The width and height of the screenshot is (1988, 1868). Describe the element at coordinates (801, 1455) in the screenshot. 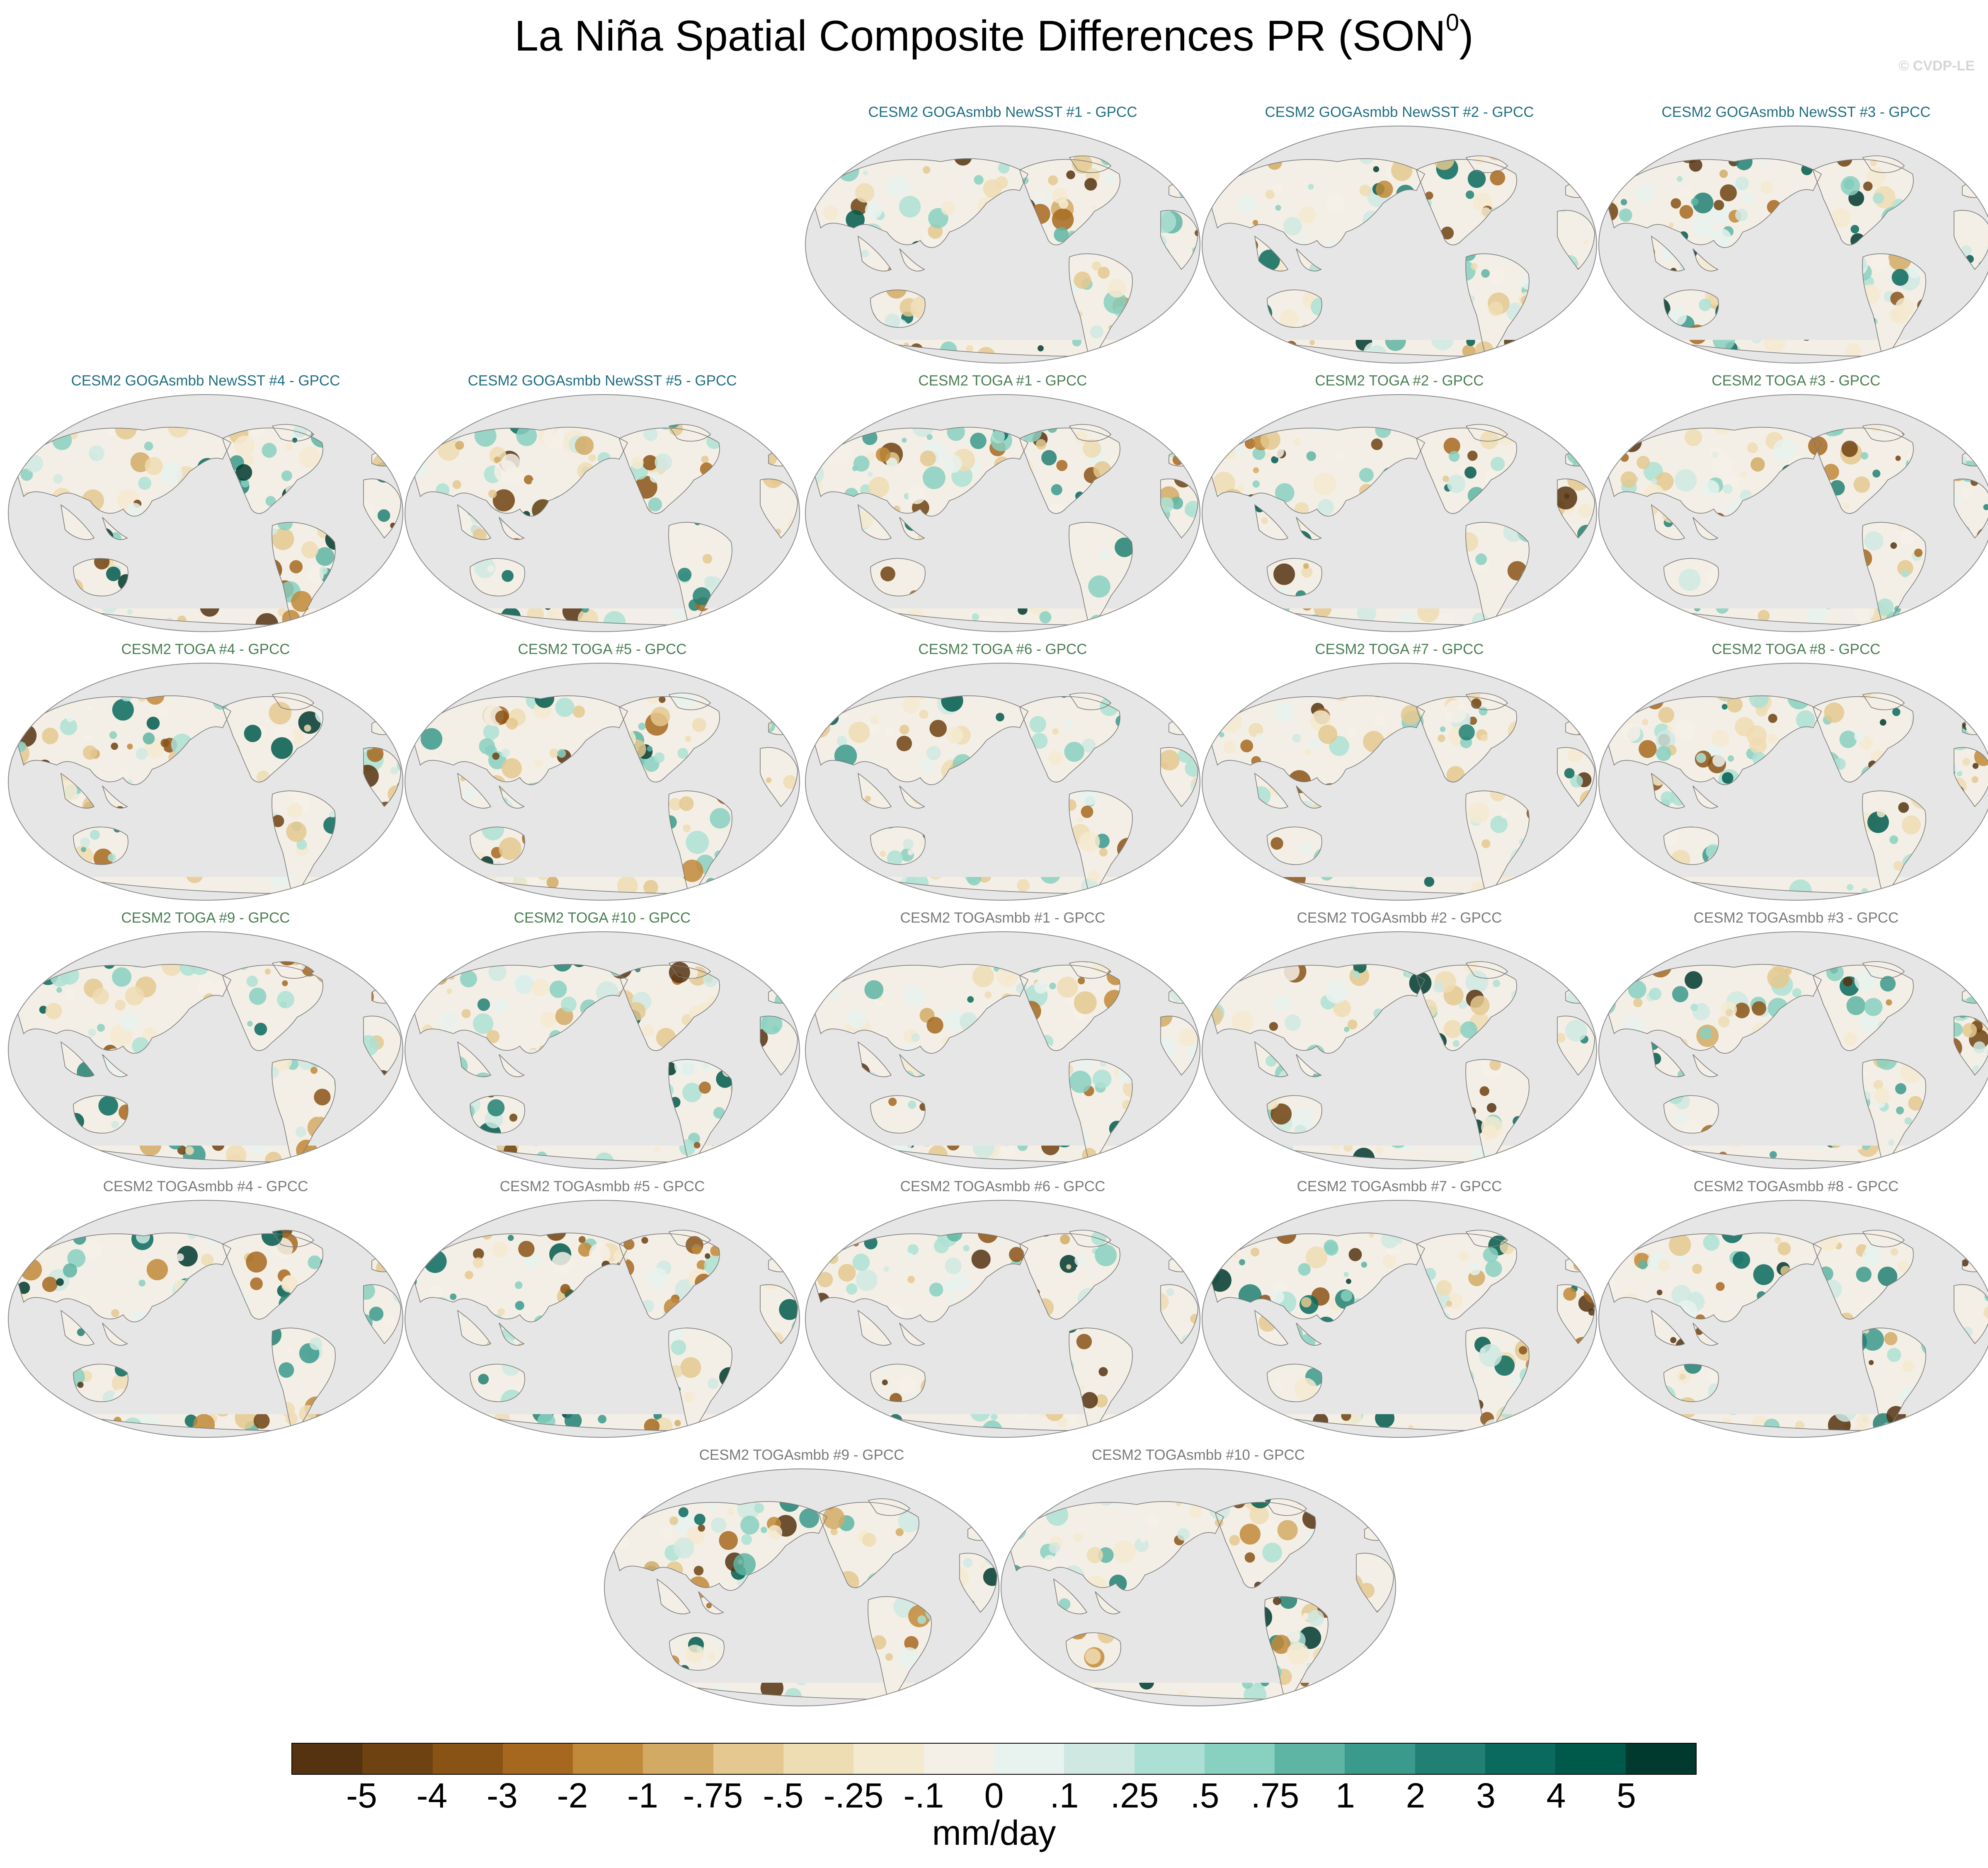

I see `panel-title: CESM2 TOGAsmbb #9 - GPCC` at that location.